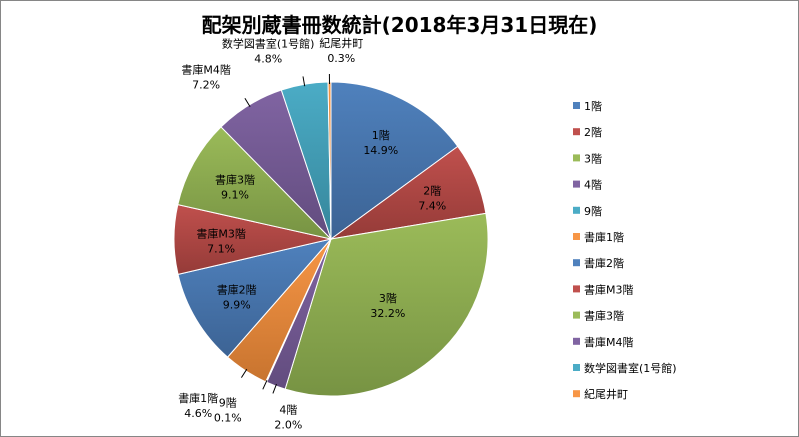 The height and width of the screenshot is (437, 799). What do you see at coordinates (198, 413) in the screenshot?
I see `data-label-value-6: 4.6%` at bounding box center [198, 413].